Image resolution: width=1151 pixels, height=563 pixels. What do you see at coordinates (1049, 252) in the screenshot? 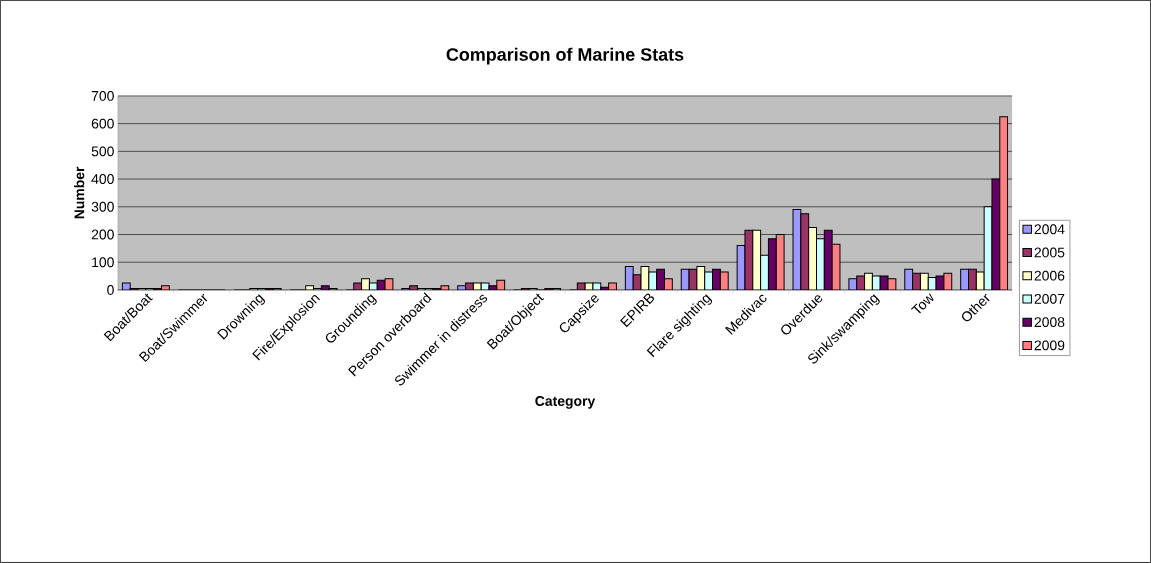
I see `legend-label: 2005` at bounding box center [1049, 252].